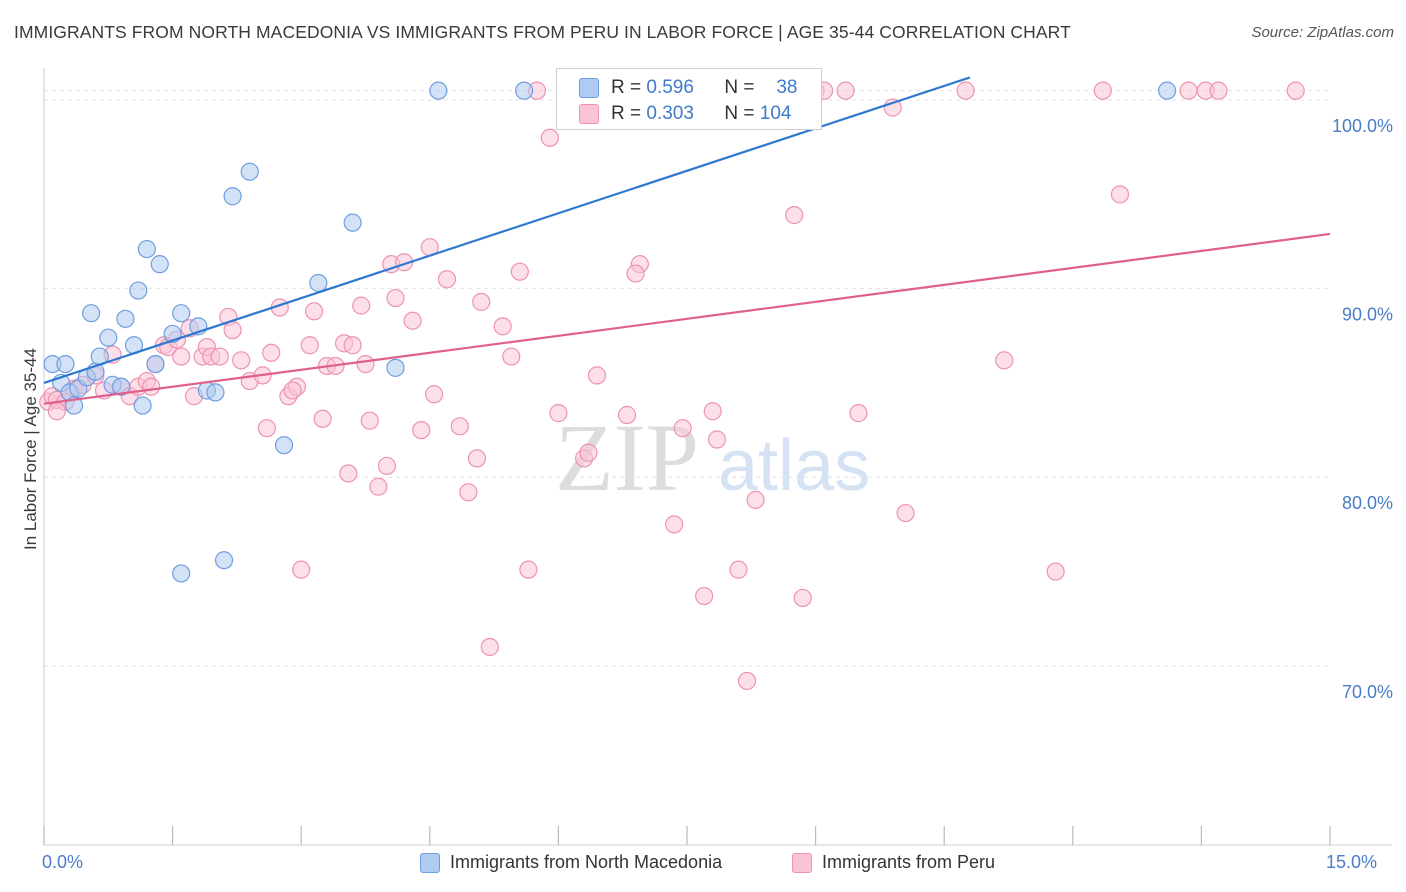 This screenshot has height=892, width=1406. What do you see at coordinates (1362, 409) in the screenshot?
I see `y-tick-labels: 70.0% 80.0% 90.0% 100.0%` at bounding box center [1362, 409].